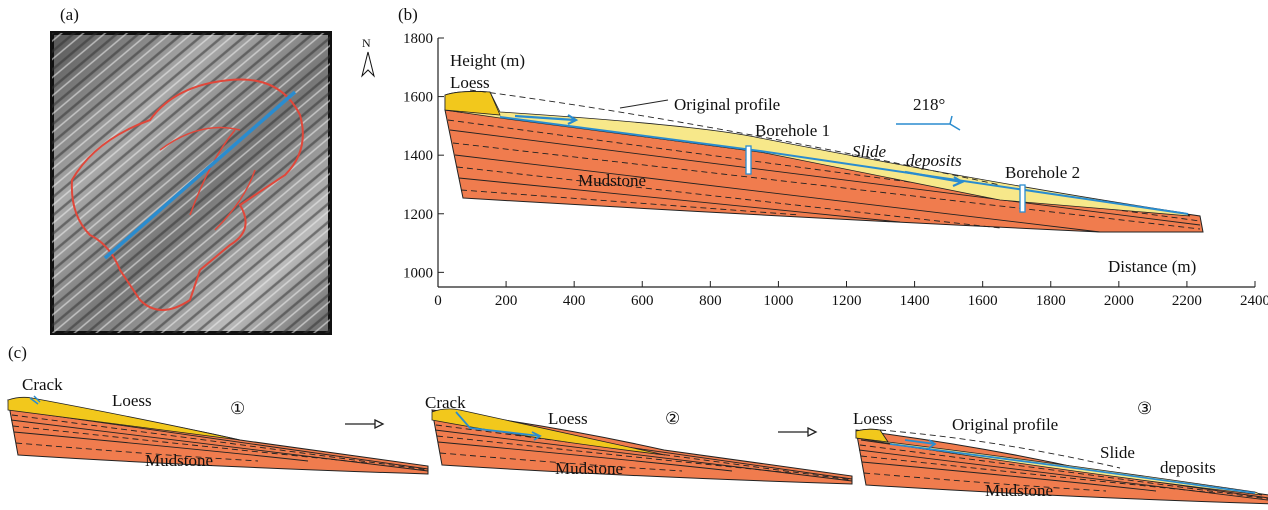 Image resolution: width=1268 pixels, height=510 pixels. Describe the element at coordinates (506, 301) in the screenshot. I see `x-tick-label: 200` at that location.